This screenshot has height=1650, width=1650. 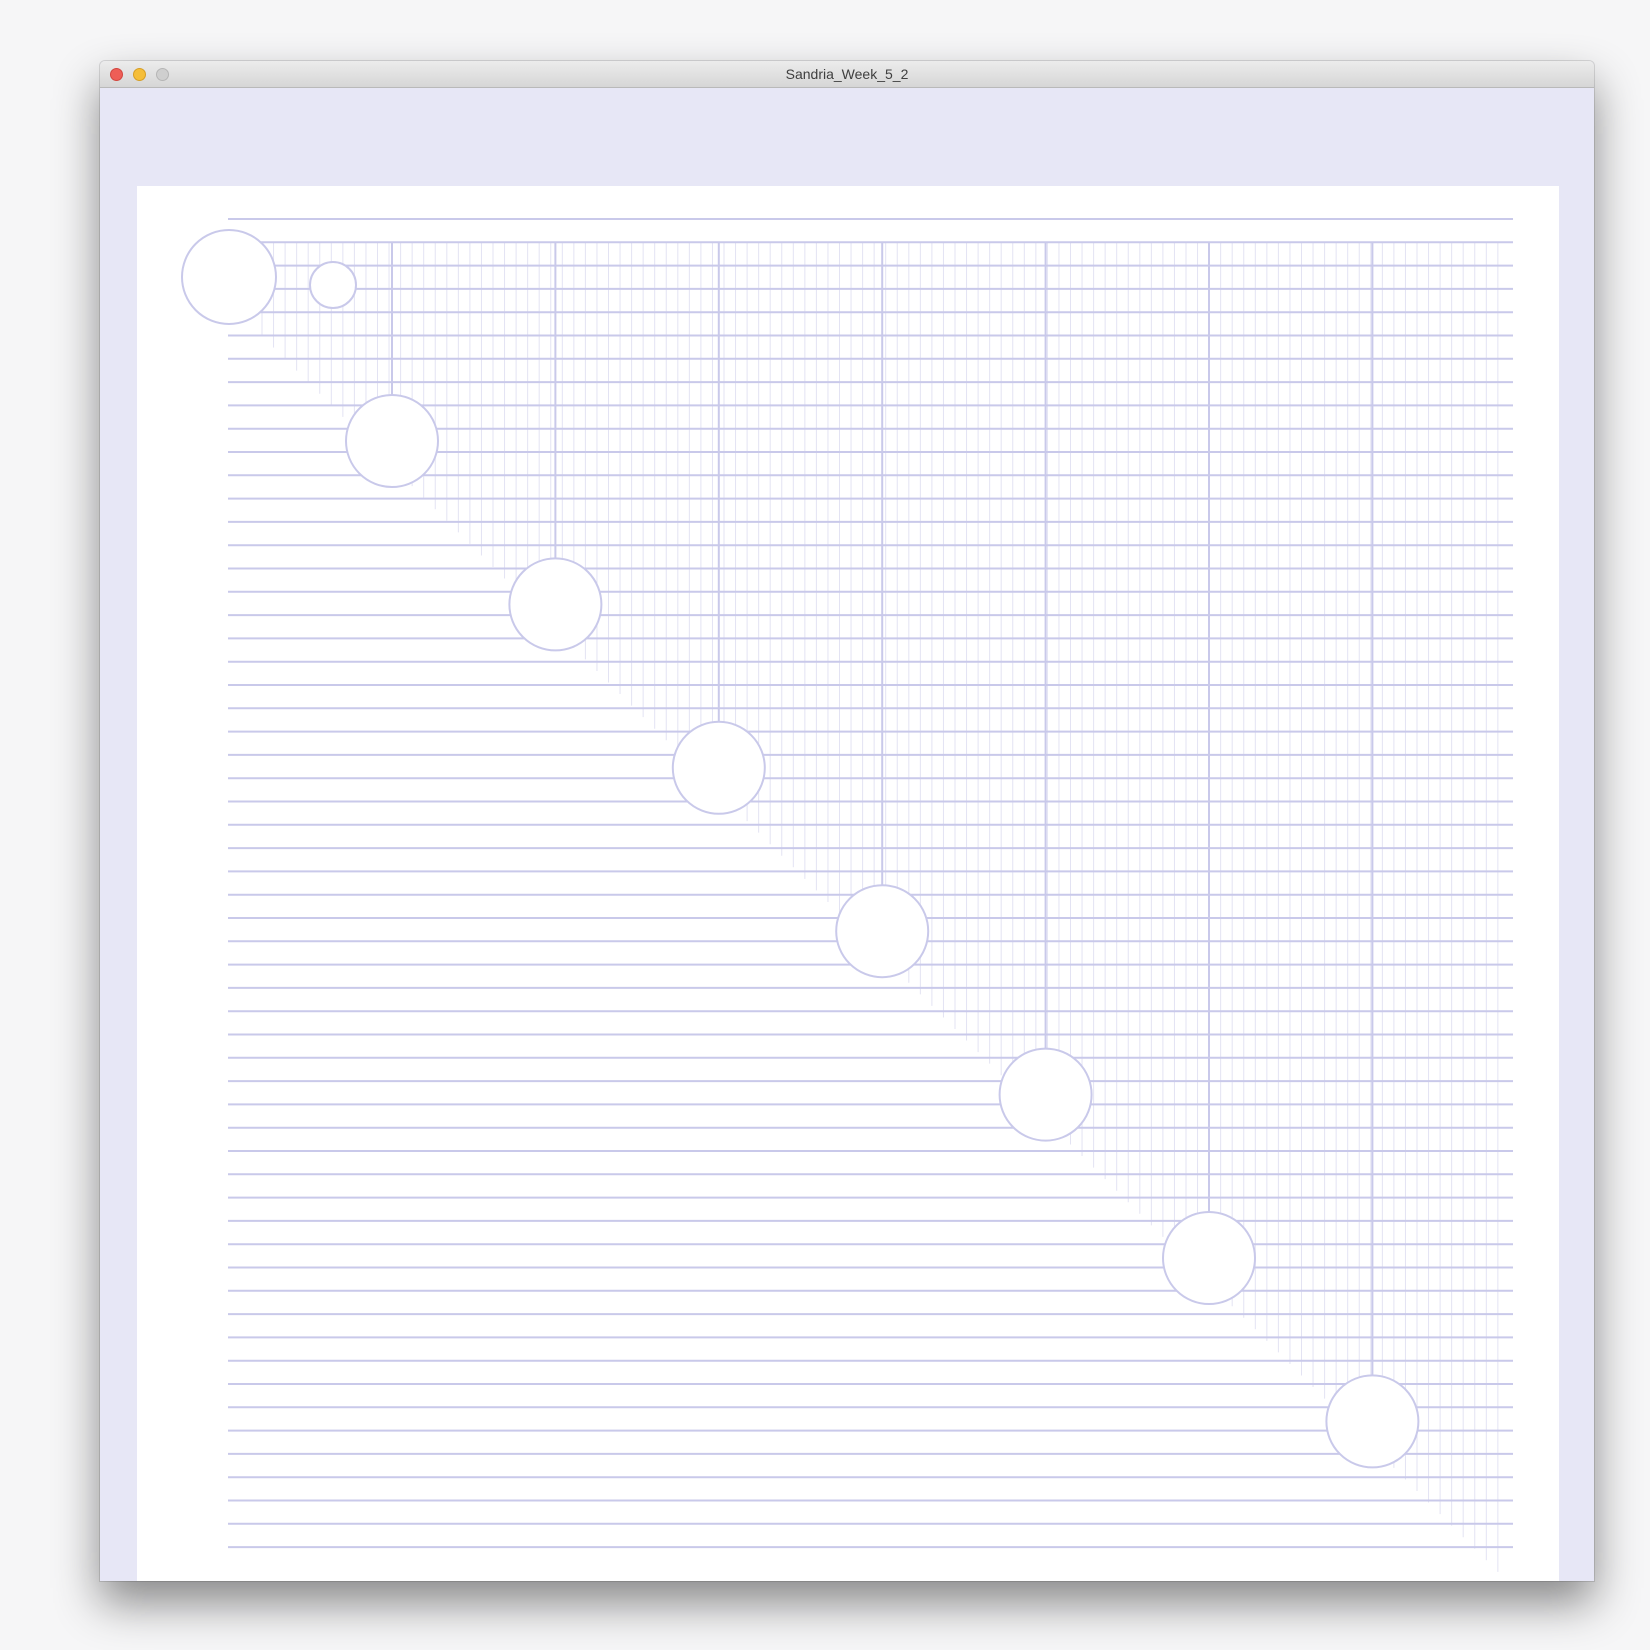 What do you see at coordinates (229, 277) in the screenshot?
I see `corner-circle` at bounding box center [229, 277].